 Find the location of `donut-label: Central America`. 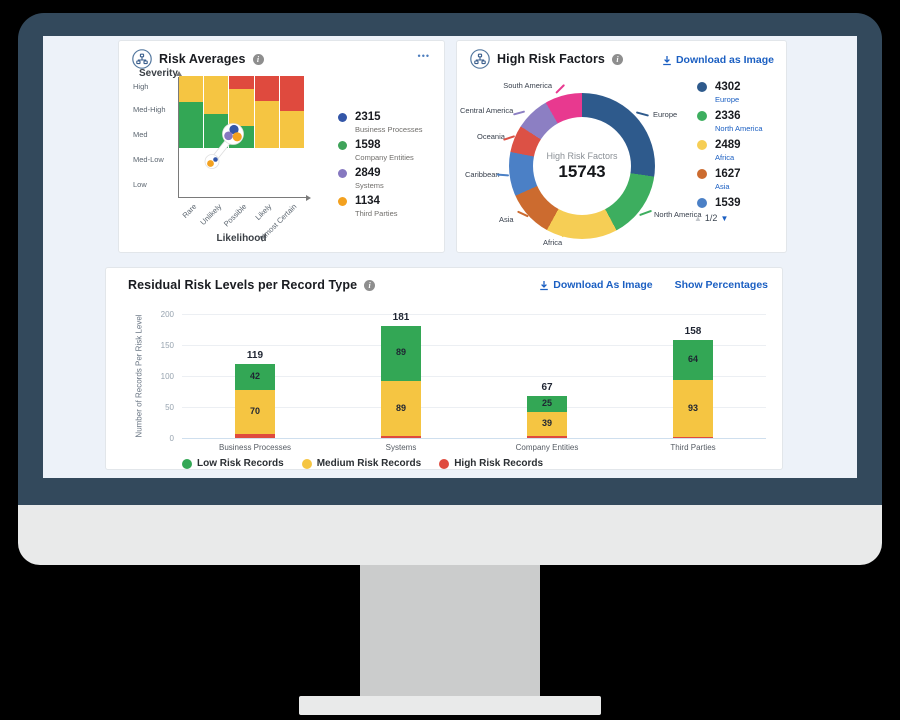

donut-label: Central America is located at coordinates (487, 110).